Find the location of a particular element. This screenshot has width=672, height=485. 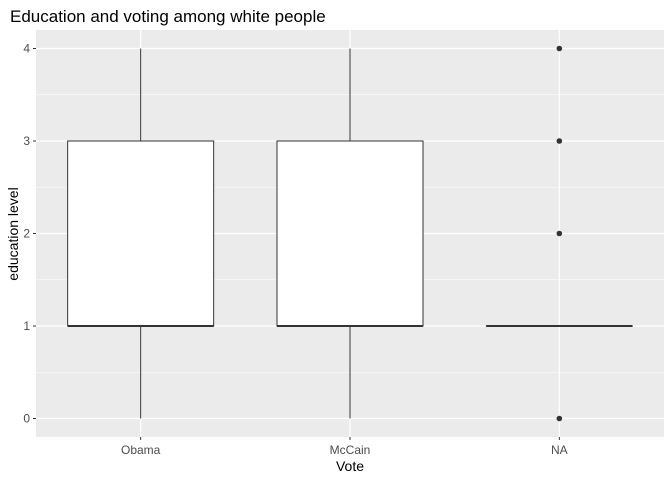

y-axis-ticks: 0 1 2 3 4 is located at coordinates (29, 234).